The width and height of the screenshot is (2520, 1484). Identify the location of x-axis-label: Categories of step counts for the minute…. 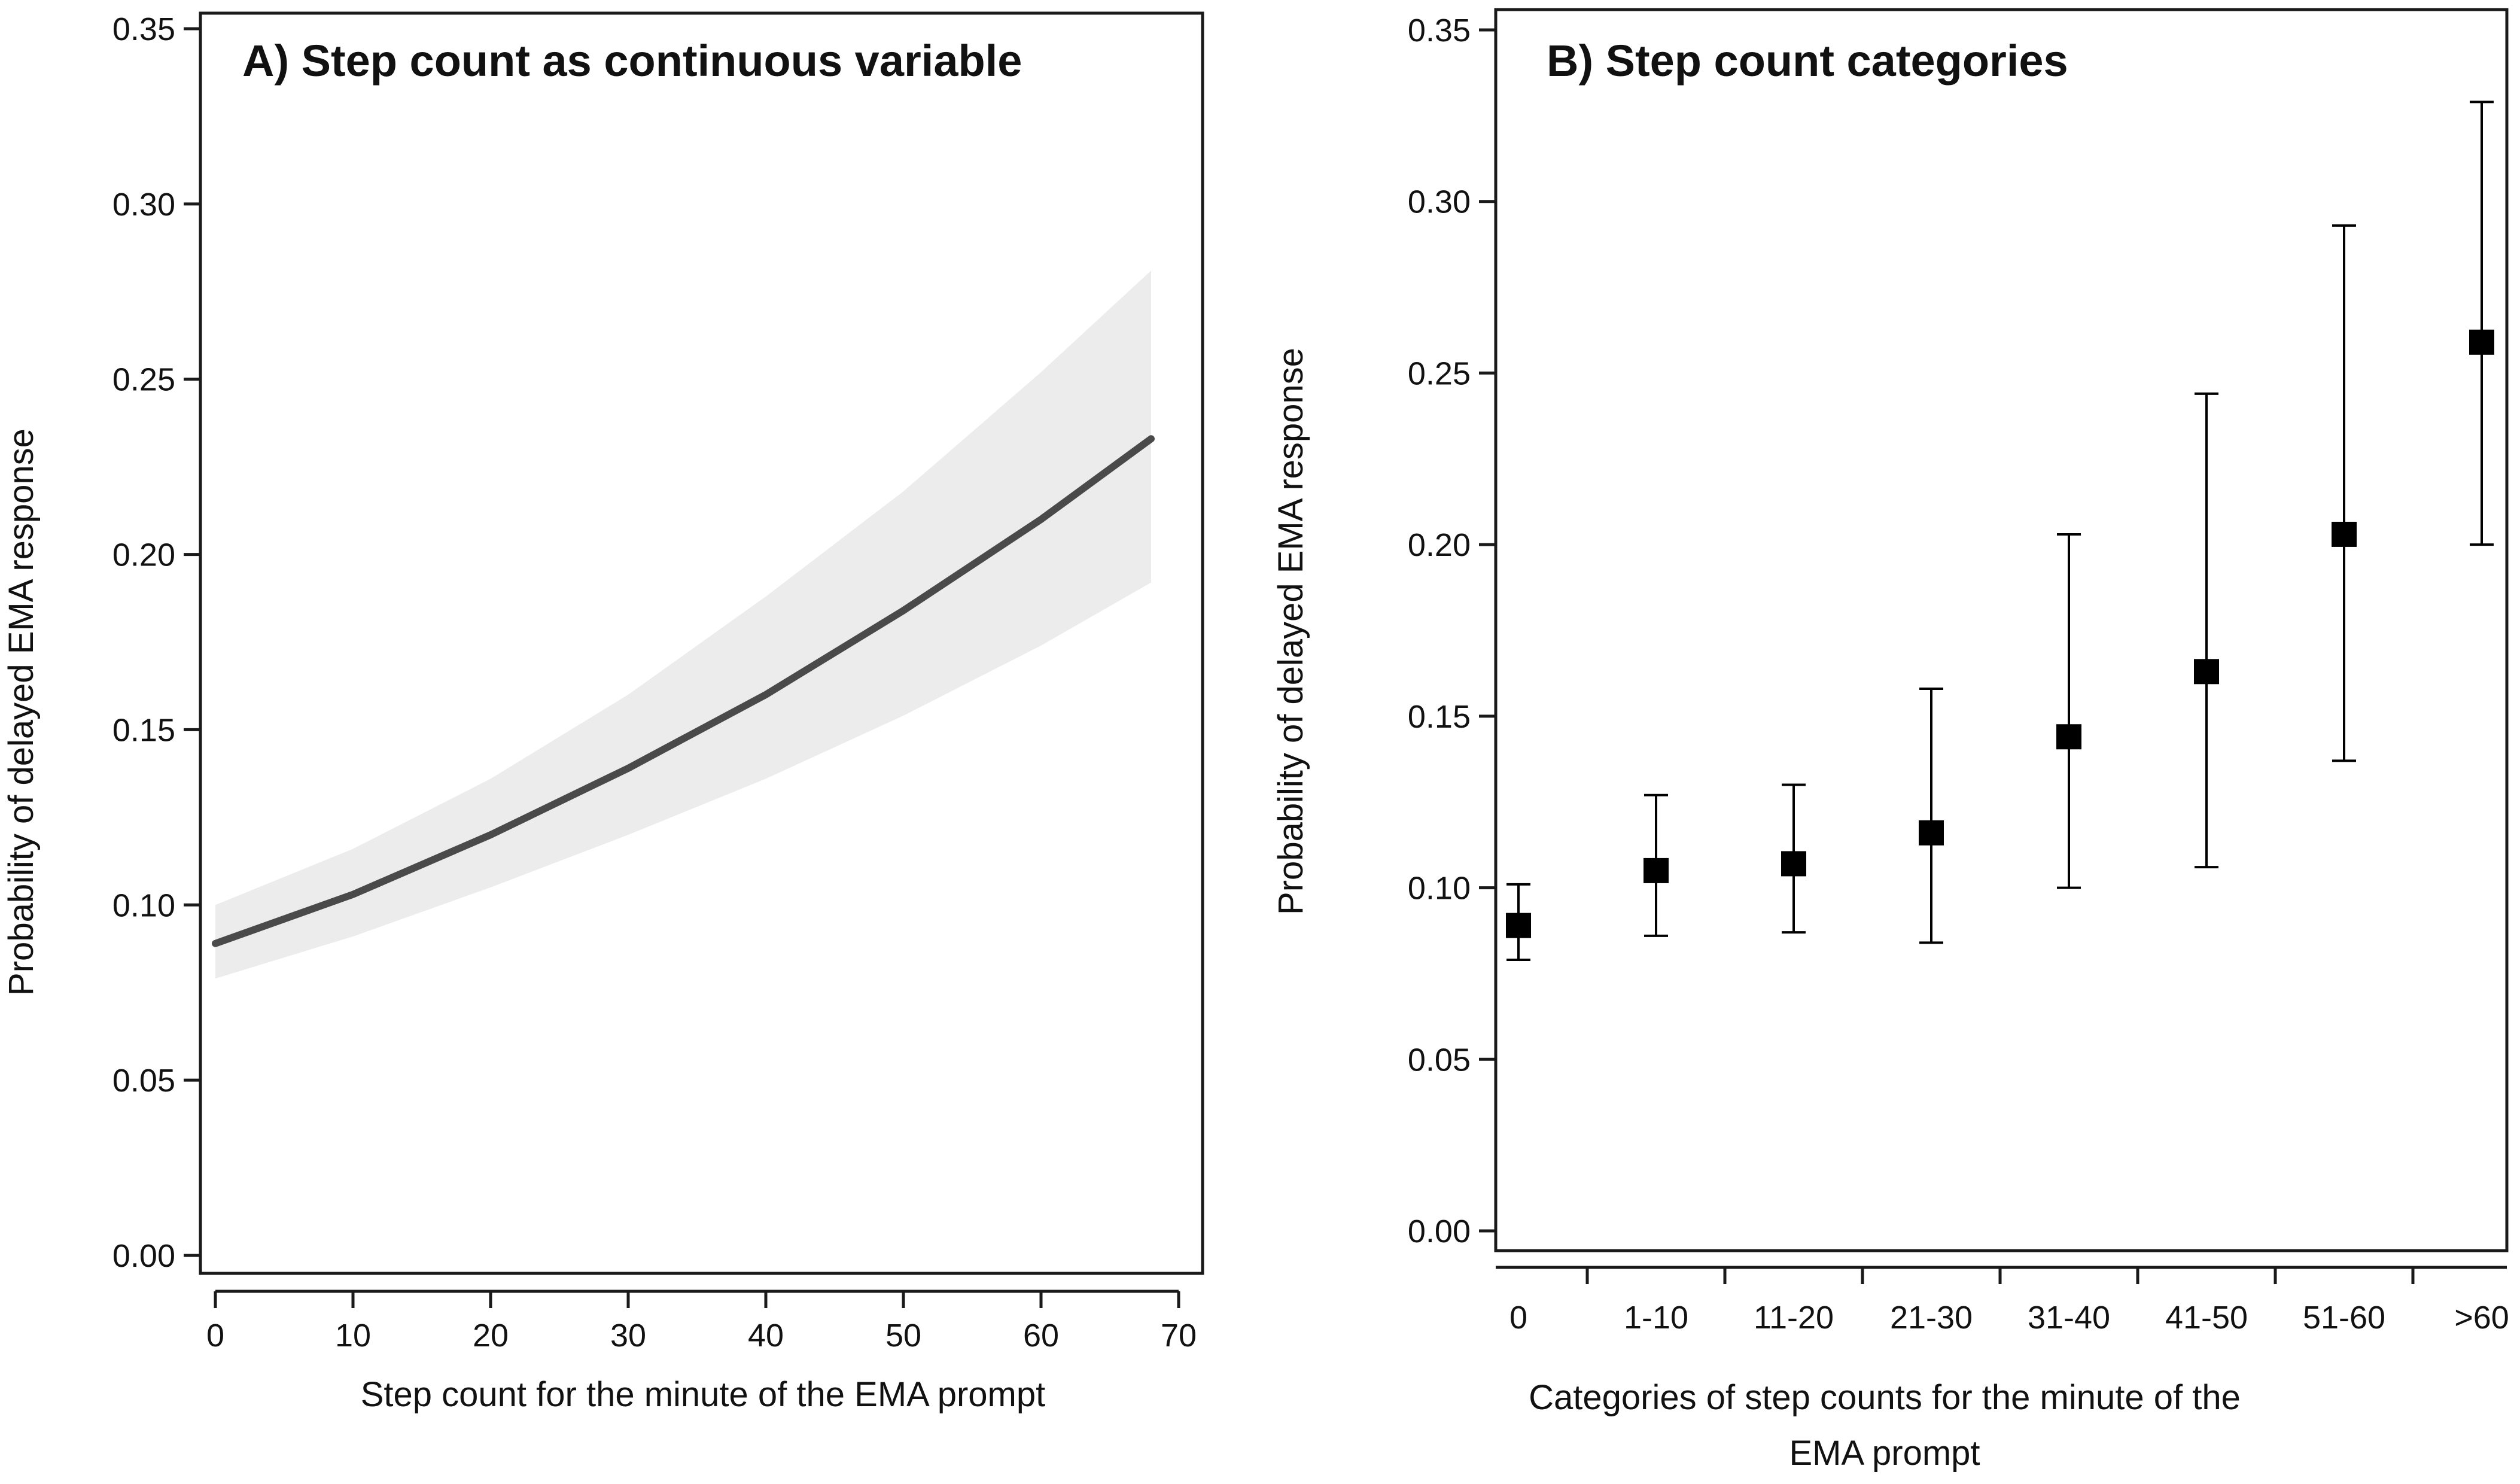
(1885, 1397).